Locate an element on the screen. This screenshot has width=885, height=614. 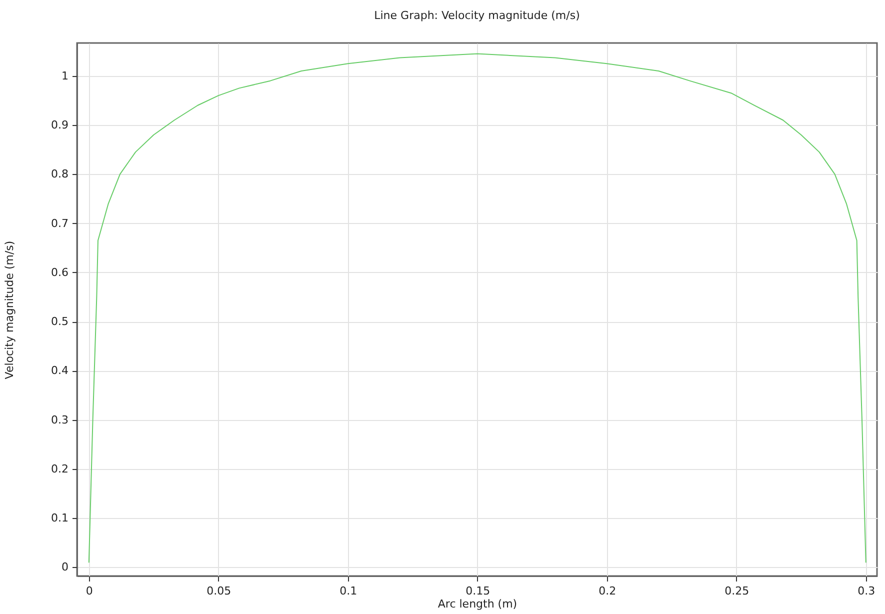
chart-title: Line Graph: Velocity magnitude (m/s) is located at coordinates (477, 15).